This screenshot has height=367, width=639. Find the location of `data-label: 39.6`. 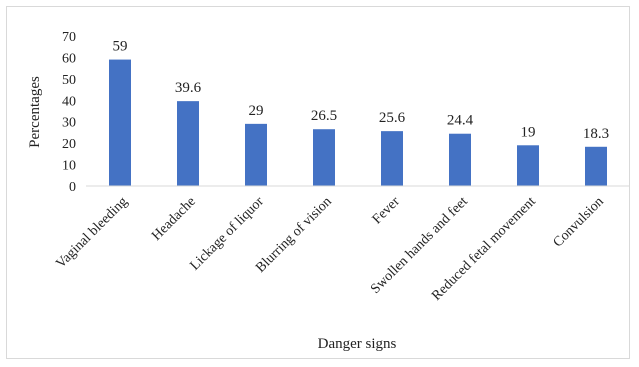

data-label: 39.6 is located at coordinates (188, 88).